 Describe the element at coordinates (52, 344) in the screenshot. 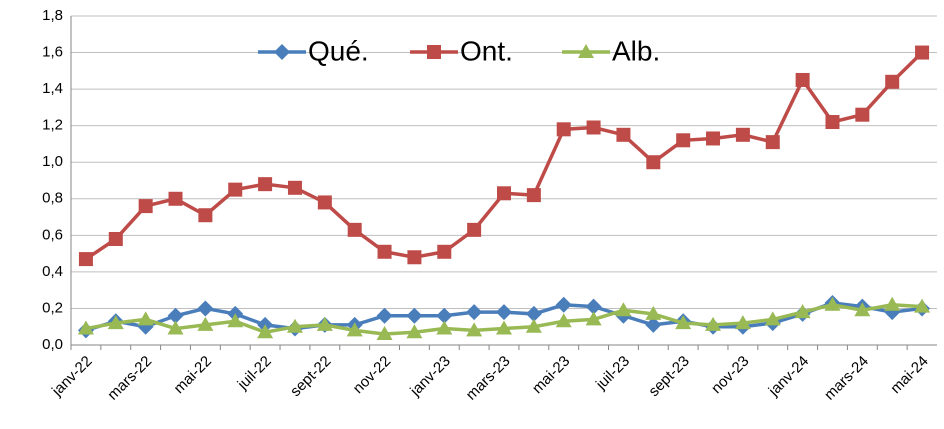

I see `y-tick-label: 0,0` at that location.